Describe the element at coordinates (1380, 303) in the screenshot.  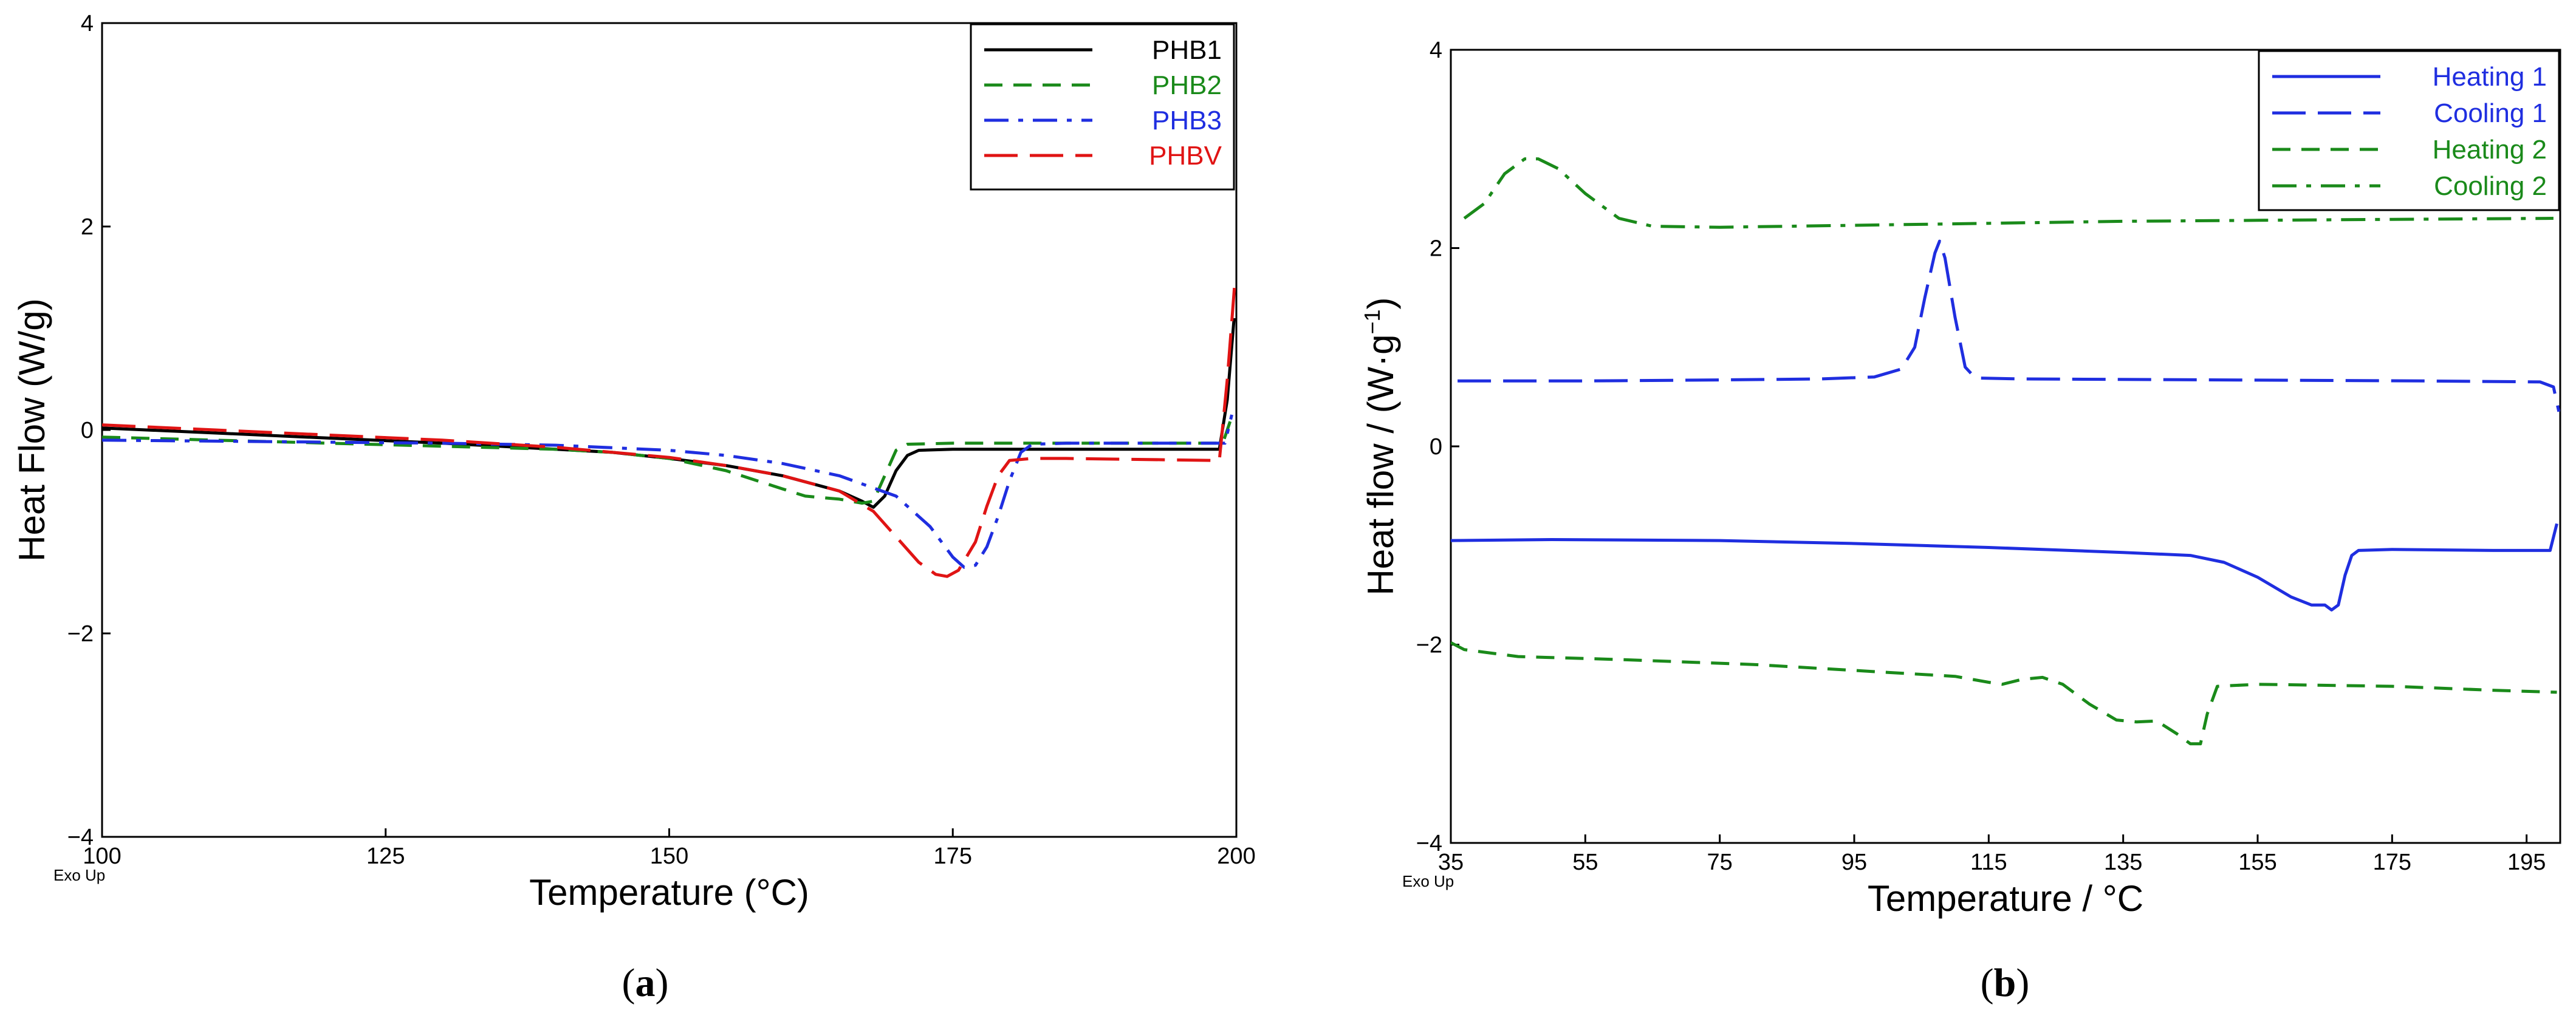
I see `y-axis-label-end: )` at that location.